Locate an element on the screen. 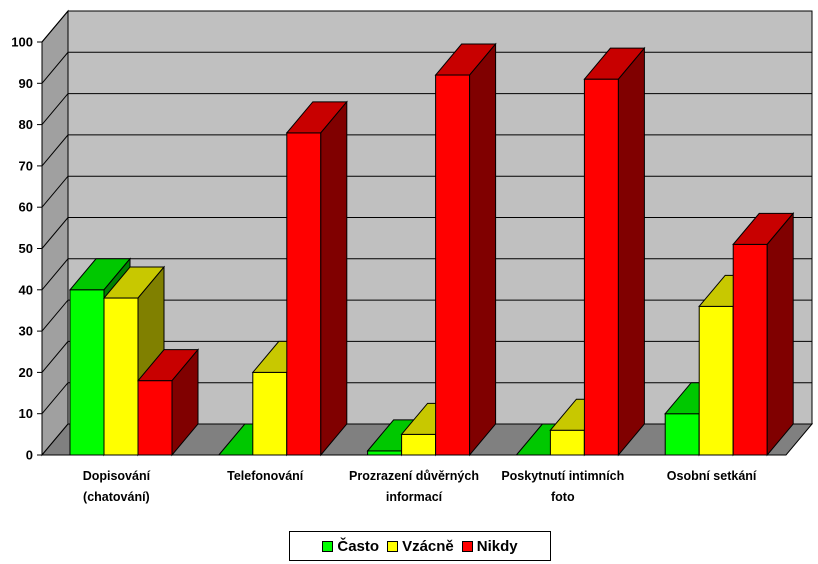  y-tick-label-10: 10 is located at coordinates (26, 413).